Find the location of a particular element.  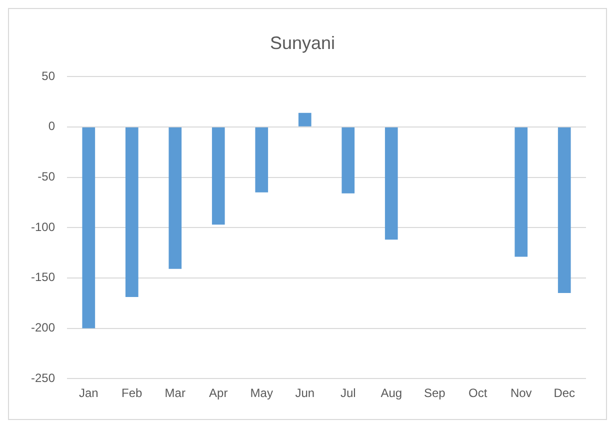

y-tick-label: 50 is located at coordinates (49, 75).